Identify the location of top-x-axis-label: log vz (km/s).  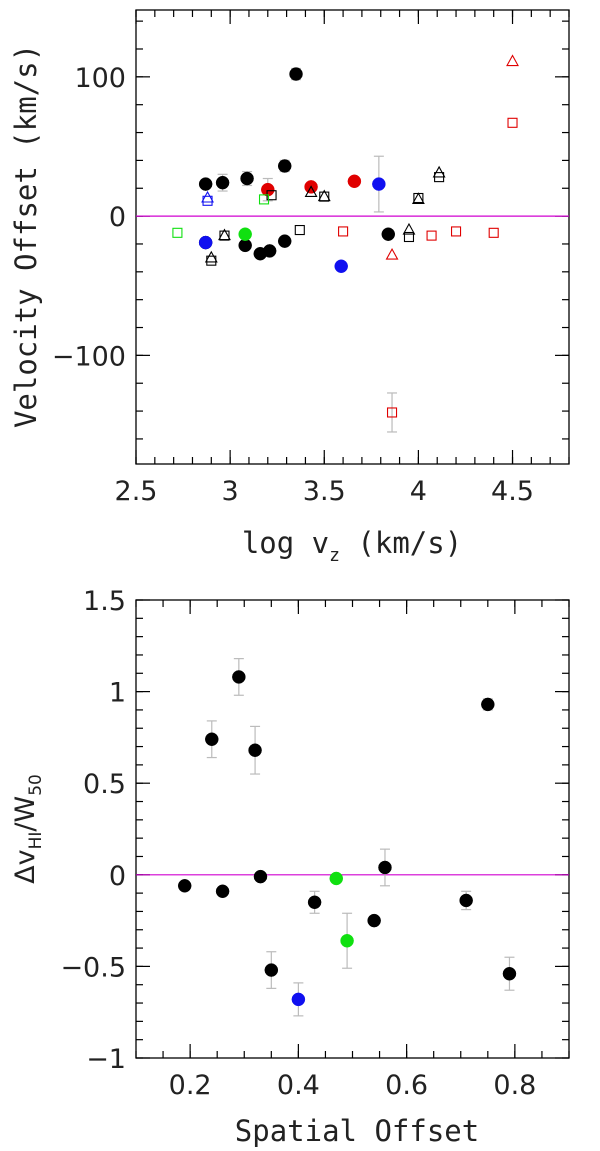
(352, 546).